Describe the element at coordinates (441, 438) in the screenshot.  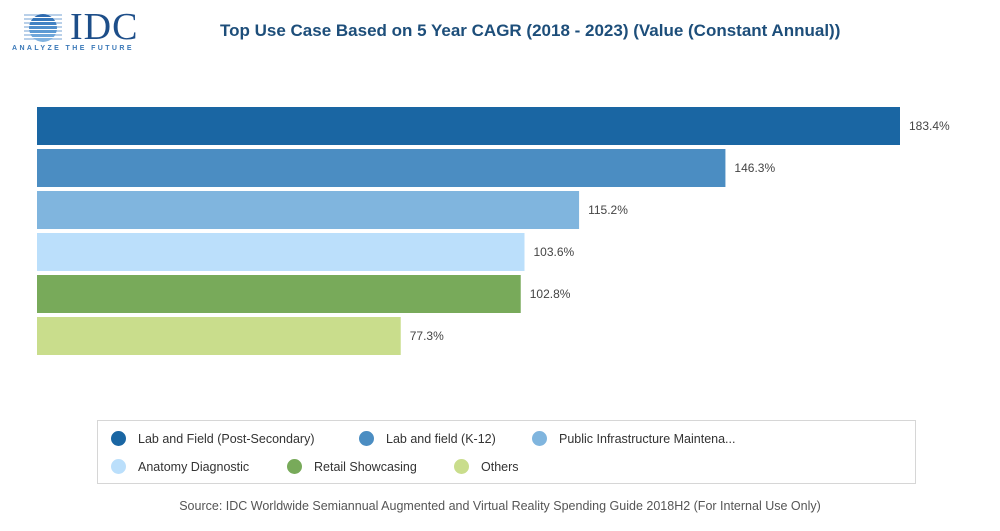
I see `legend-label: Lab and field (K-12)` at that location.